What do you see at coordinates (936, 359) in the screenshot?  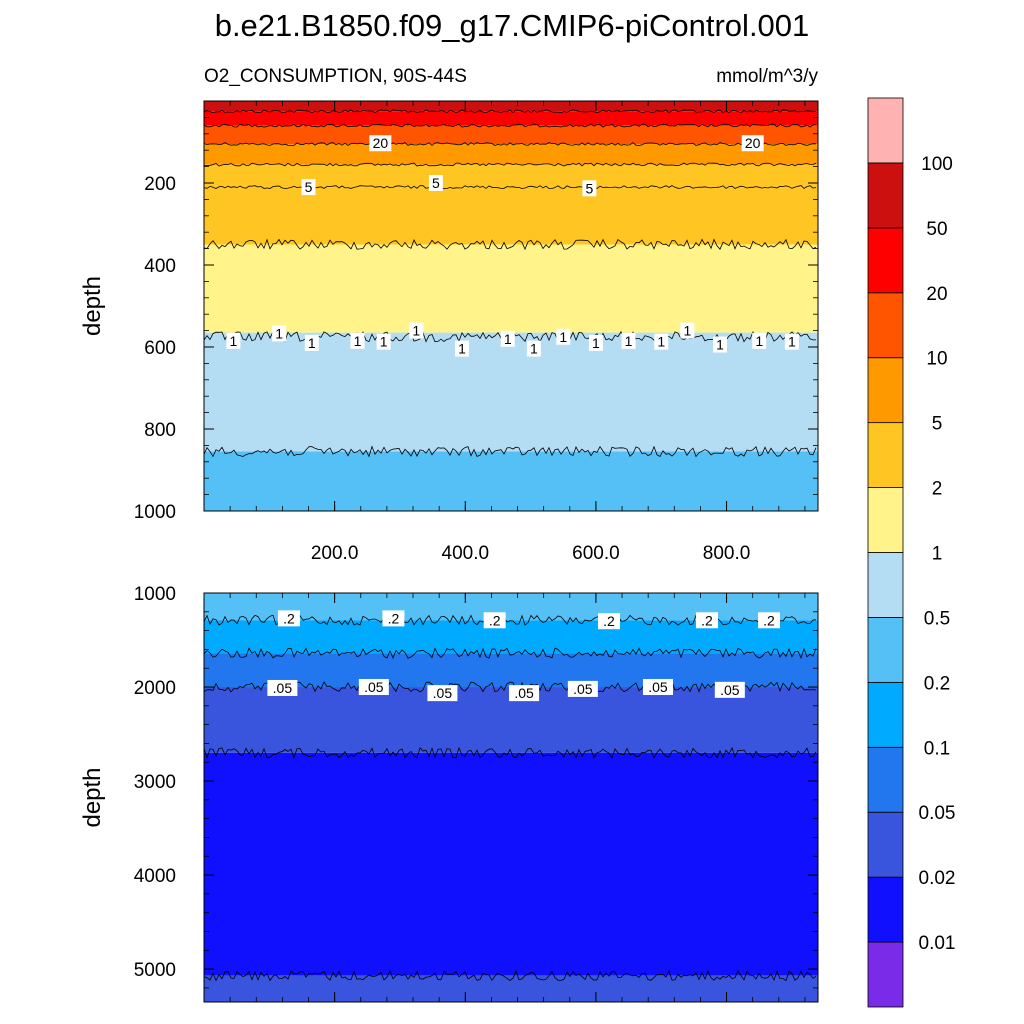 I see `colorbar-label: 10` at bounding box center [936, 359].